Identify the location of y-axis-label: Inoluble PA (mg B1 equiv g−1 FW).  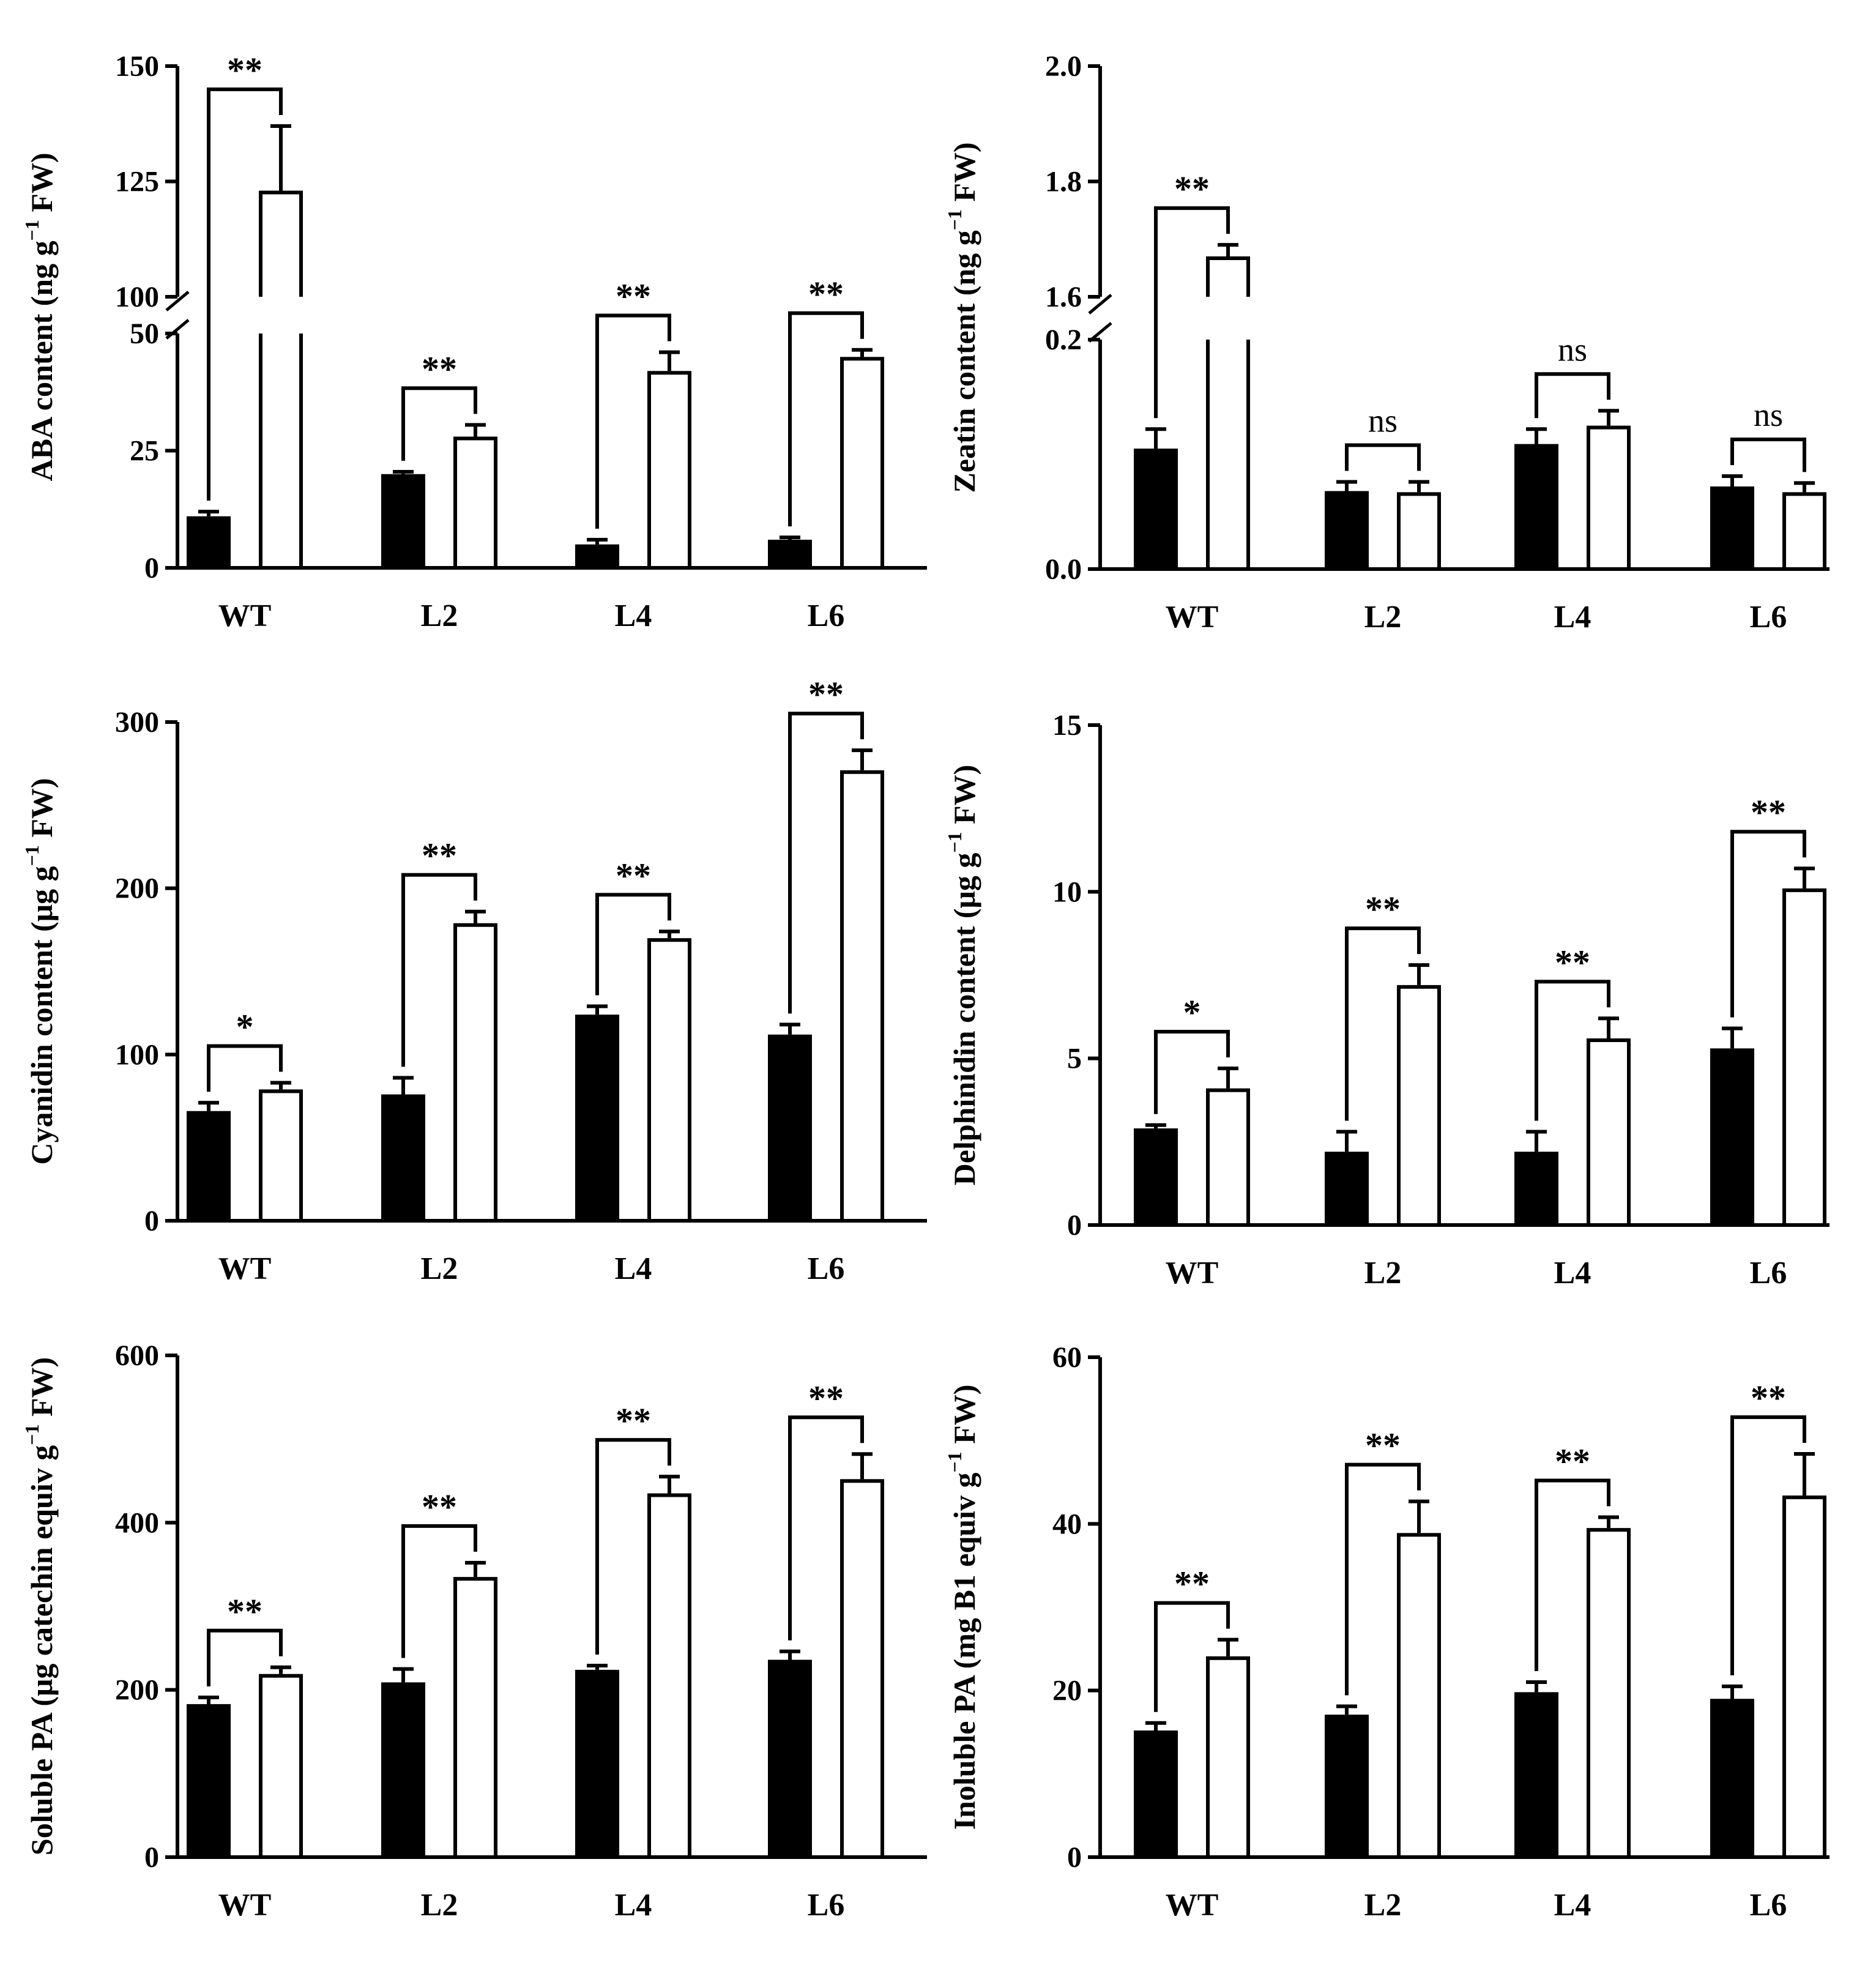
(962, 1607).